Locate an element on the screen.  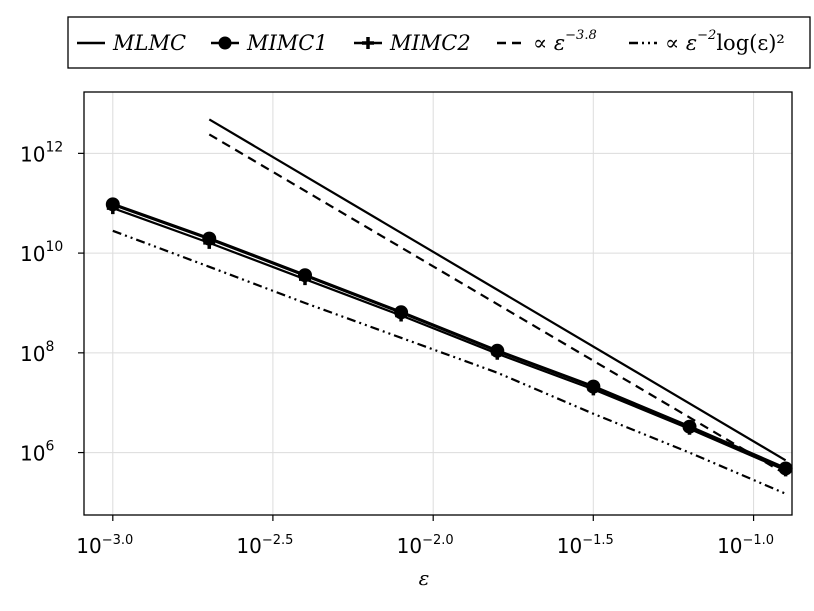
x-tick-label: 10−1.0 is located at coordinates (745, 545).